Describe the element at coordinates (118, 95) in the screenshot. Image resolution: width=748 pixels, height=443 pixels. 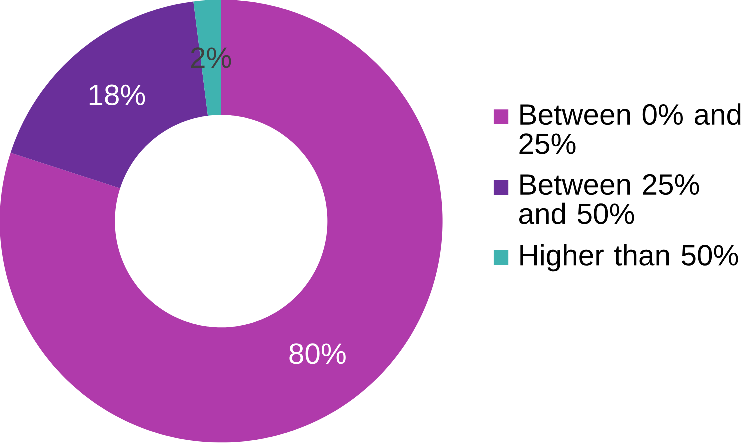
I see `data-label: 18%` at that location.